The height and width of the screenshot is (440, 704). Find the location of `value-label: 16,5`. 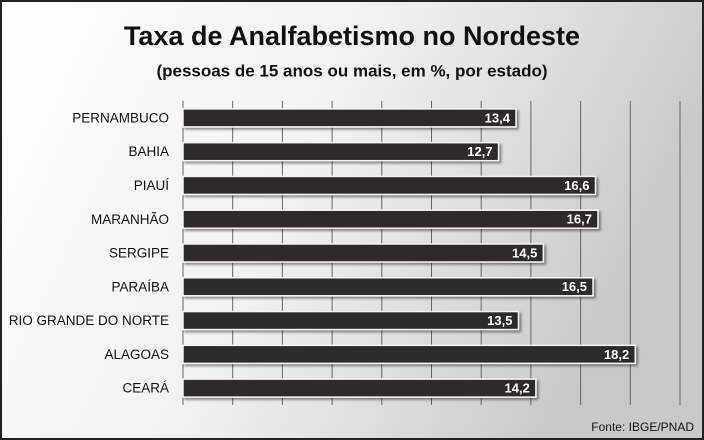

value-label: 16,5 is located at coordinates (574, 286).